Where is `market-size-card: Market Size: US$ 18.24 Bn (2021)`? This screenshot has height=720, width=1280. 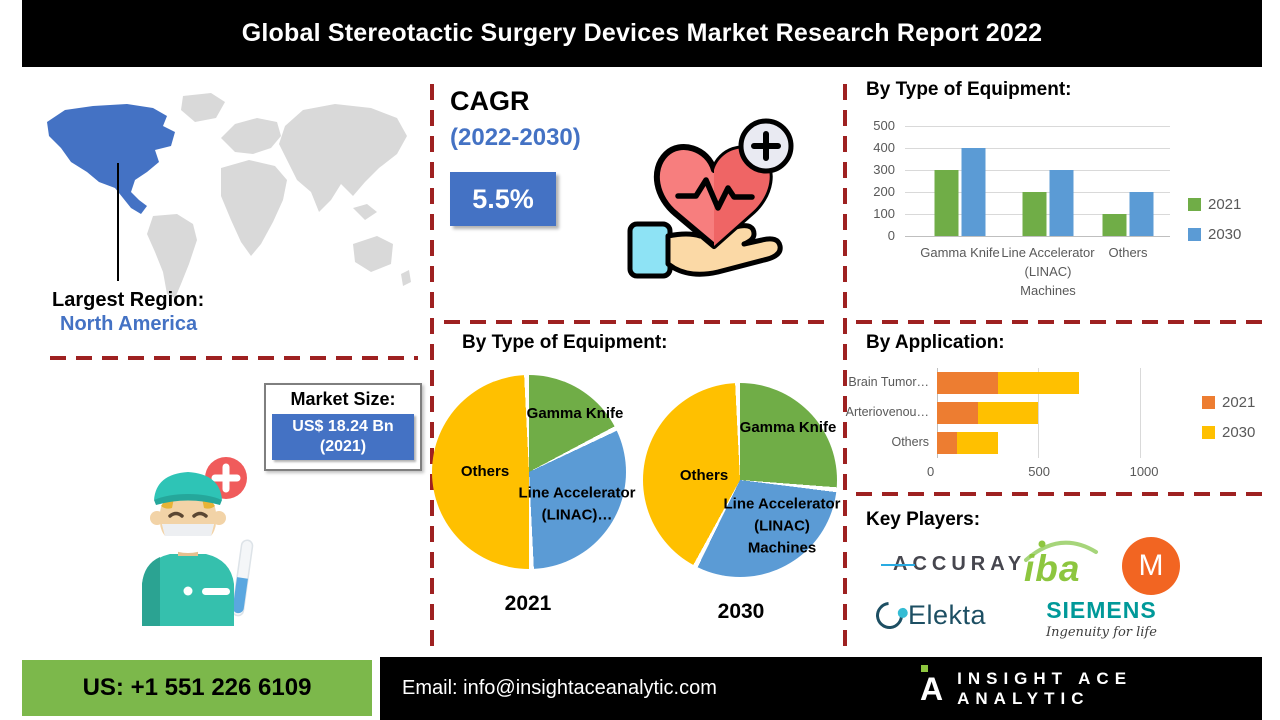
market-size-card: Market Size: US$ 18.24 Bn (2021) is located at coordinates (343, 427).